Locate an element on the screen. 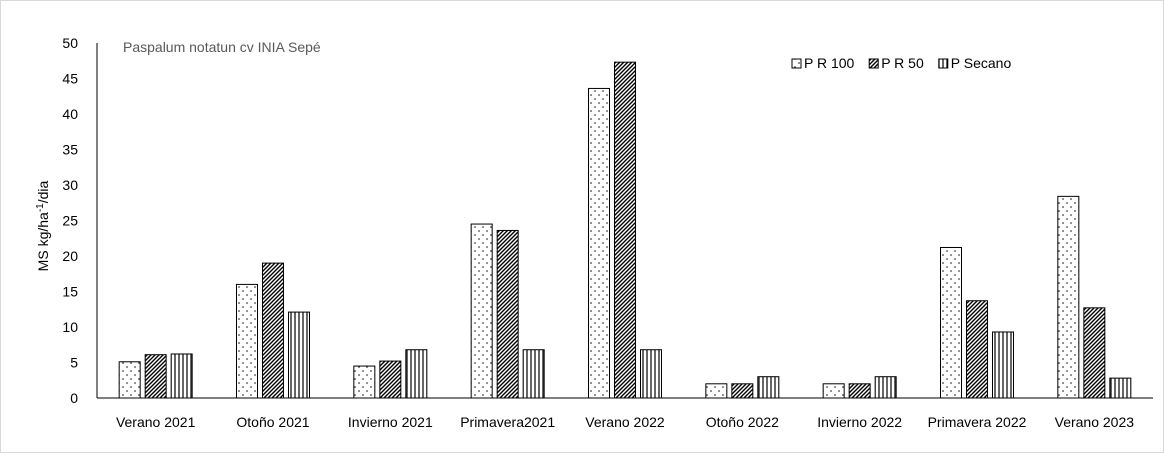  y-tick-label: 5 is located at coordinates (74, 363).